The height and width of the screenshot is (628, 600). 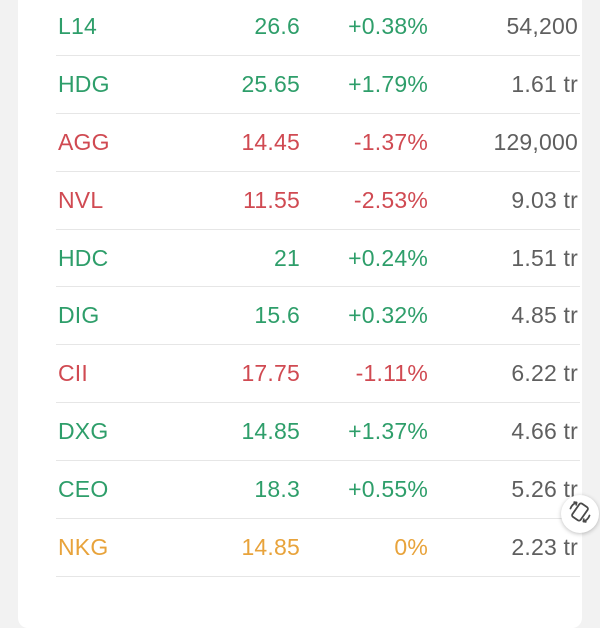 I want to click on stock-change: +1.79%, so click(x=388, y=83).